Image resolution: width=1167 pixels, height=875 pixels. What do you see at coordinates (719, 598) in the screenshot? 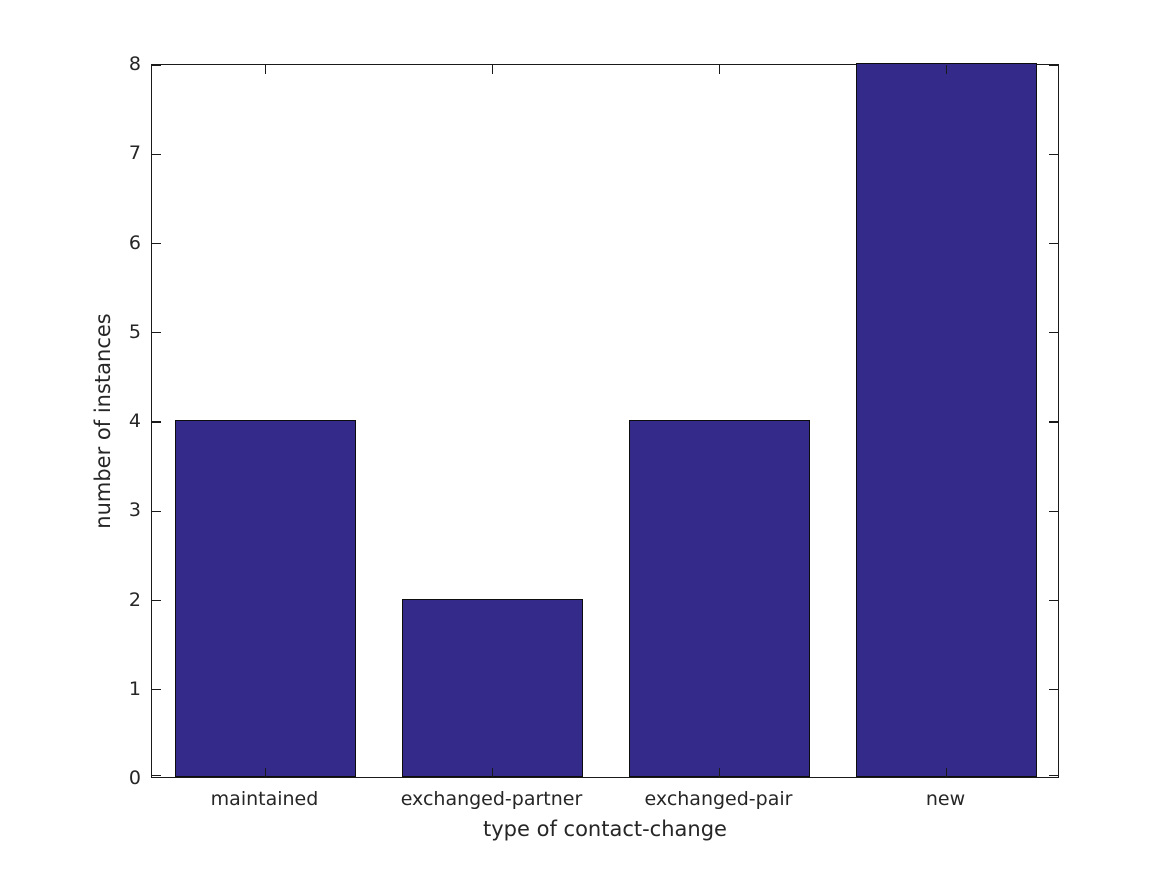
I see `bar-exchanged-pair` at bounding box center [719, 598].